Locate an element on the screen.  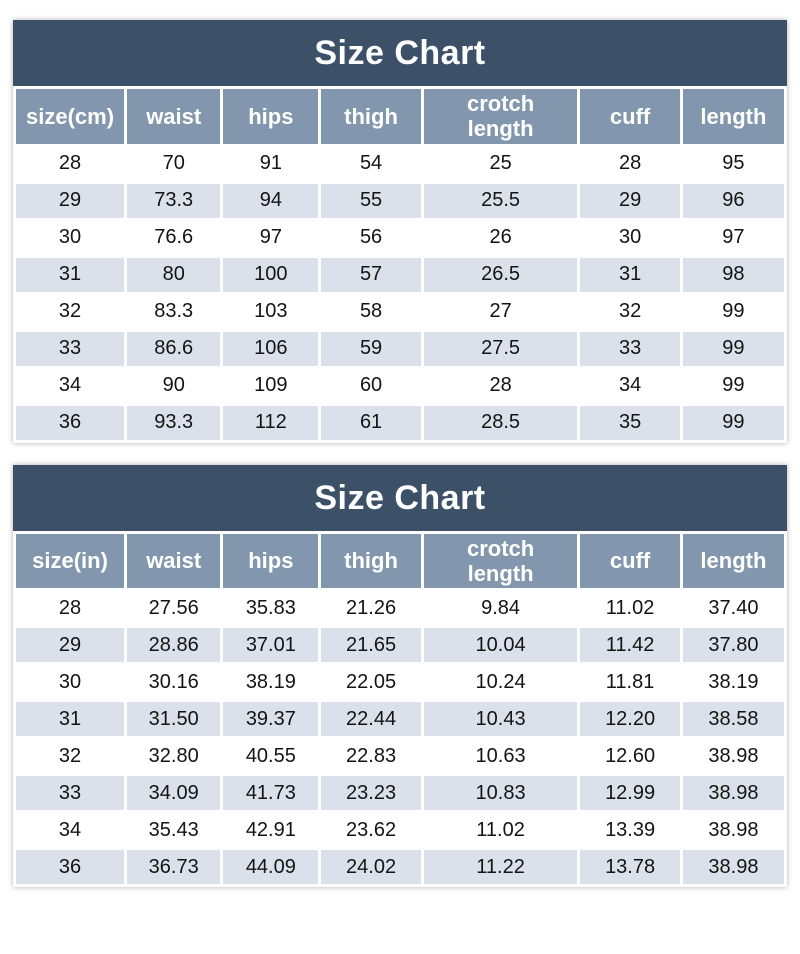
table-row: 29 28.86 37.01 21.65 10.04 11.42 37.80 is located at coordinates (400, 645).